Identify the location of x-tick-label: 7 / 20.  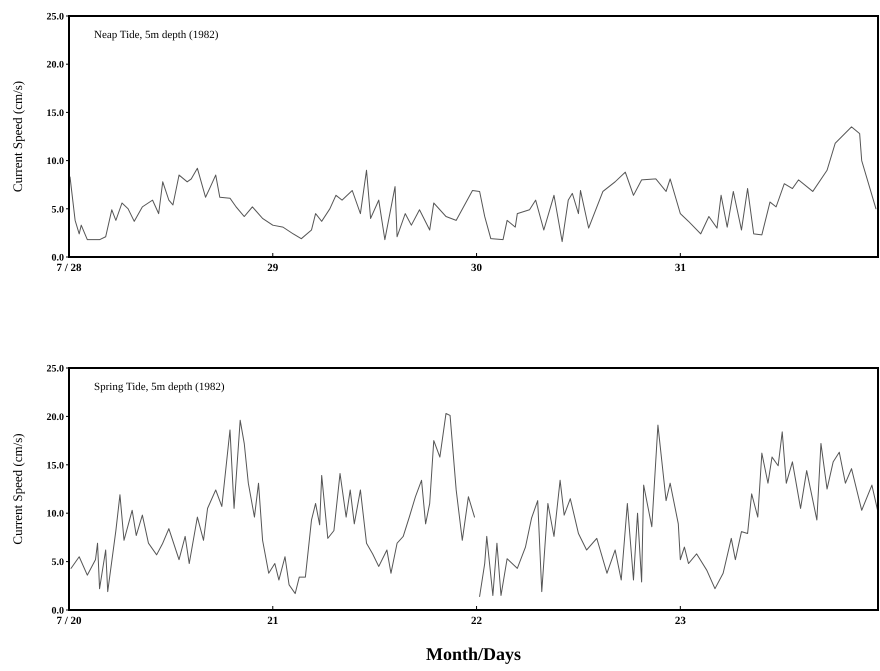
(69, 621).